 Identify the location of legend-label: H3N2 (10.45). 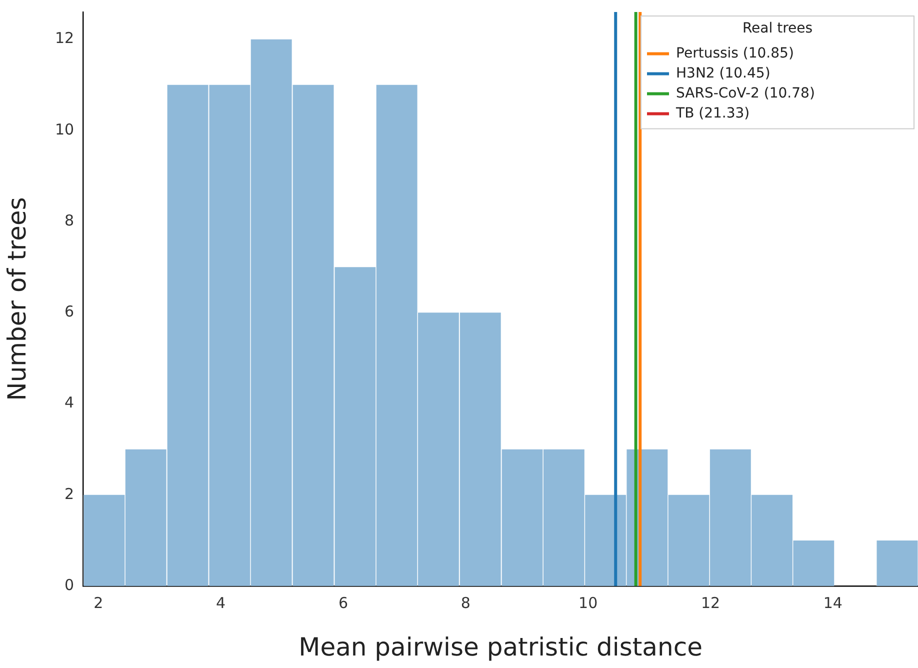
(723, 73).